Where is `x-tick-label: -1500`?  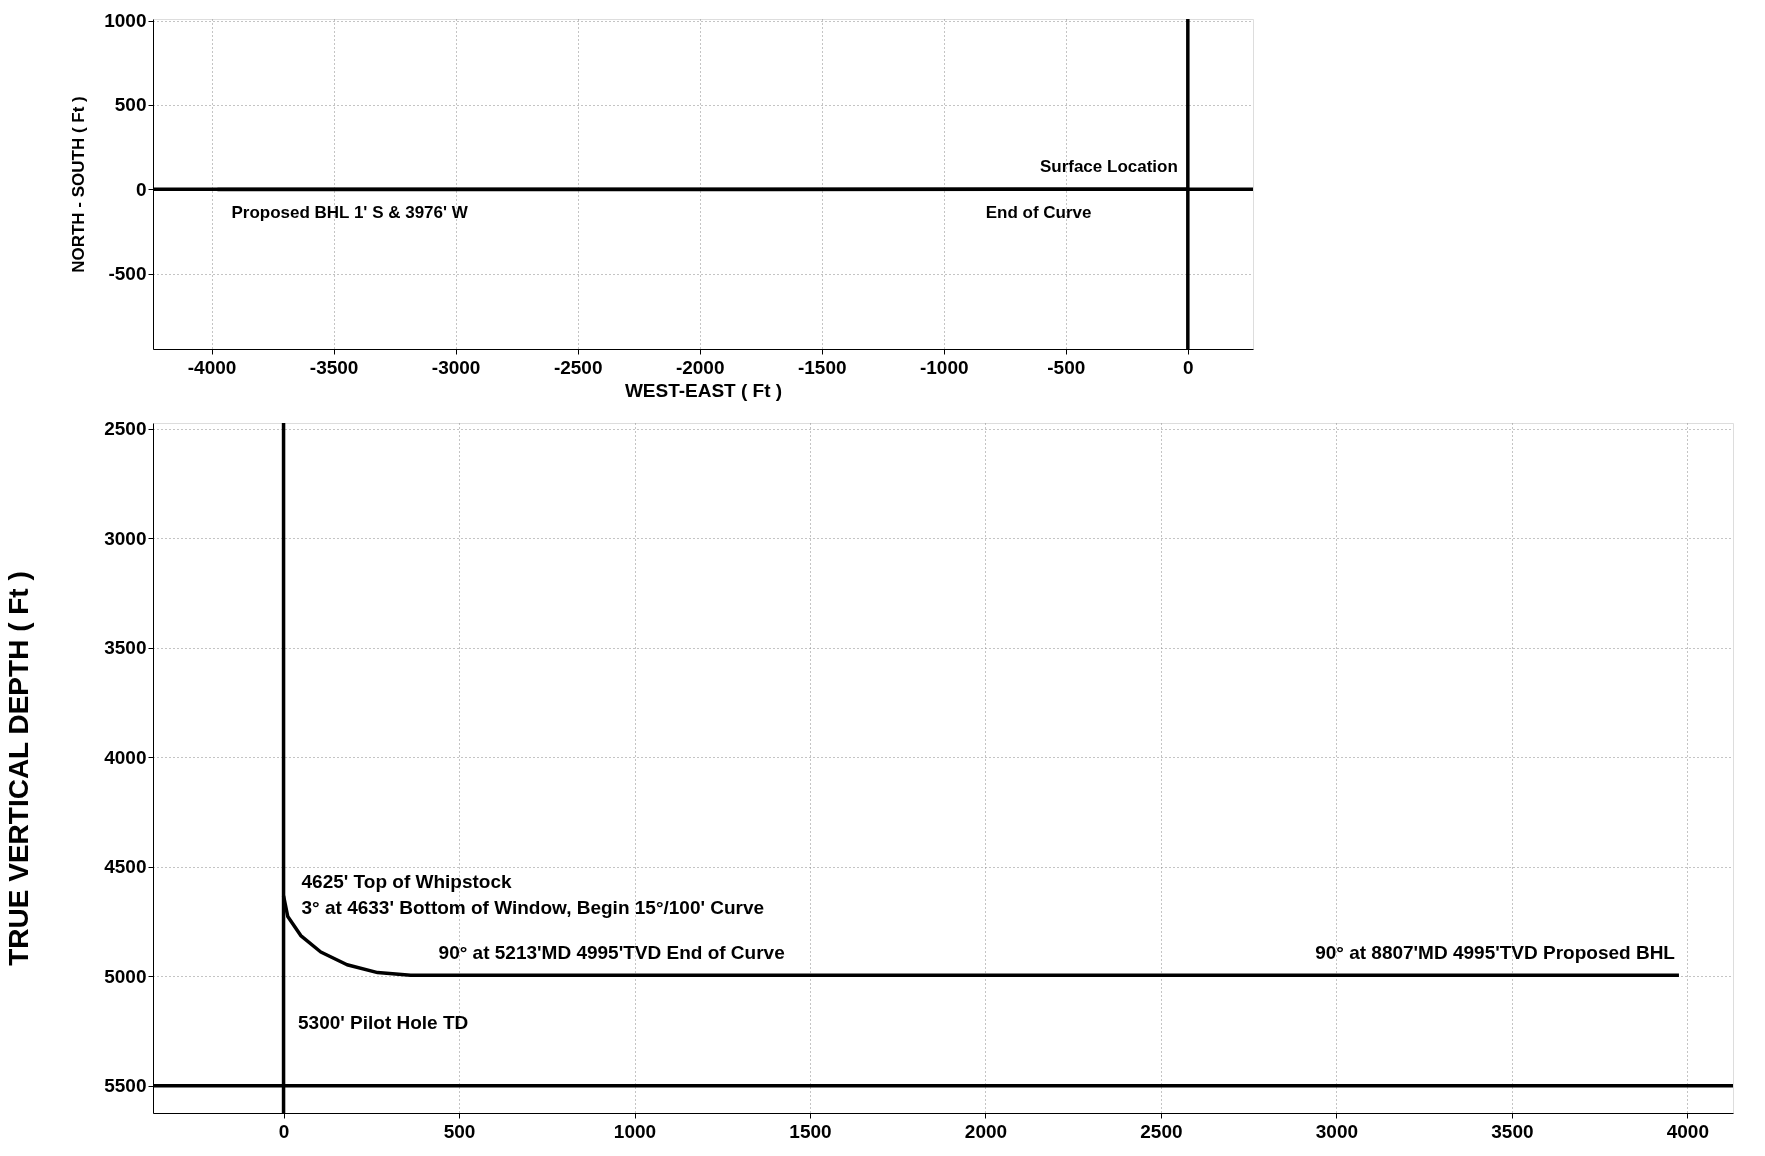
x-tick-label: -1500 is located at coordinates (822, 367).